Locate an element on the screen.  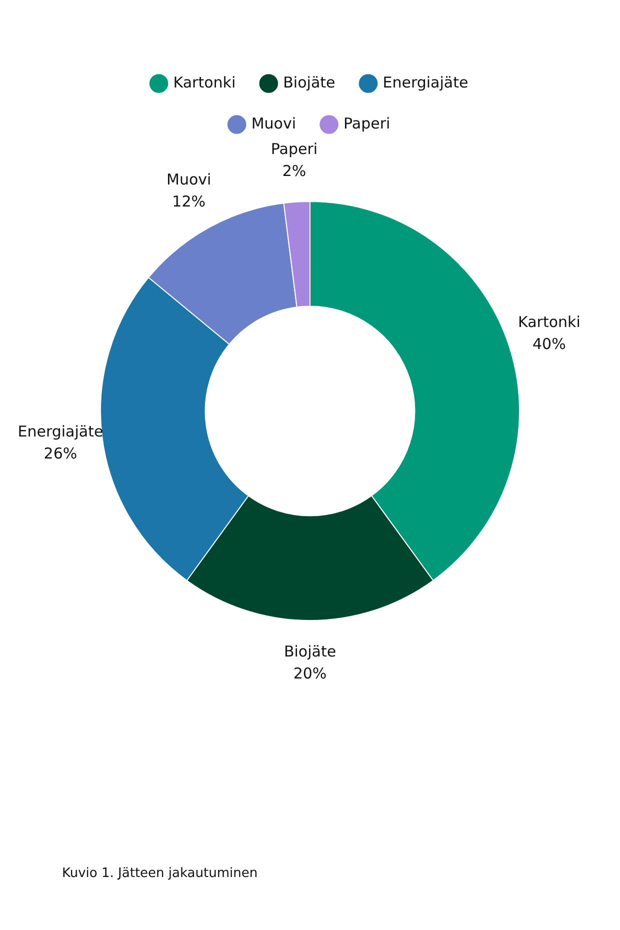
data-label: 2% is located at coordinates (294, 171).